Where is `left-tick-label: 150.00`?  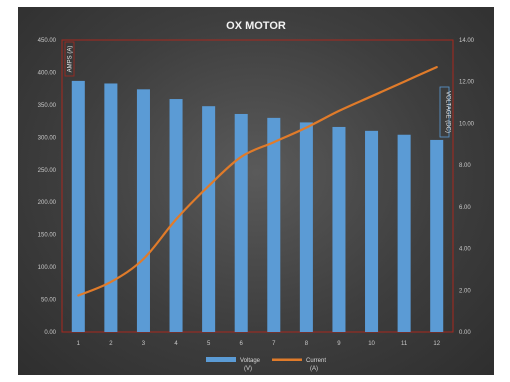 left-tick-label: 150.00 is located at coordinates (47, 236).